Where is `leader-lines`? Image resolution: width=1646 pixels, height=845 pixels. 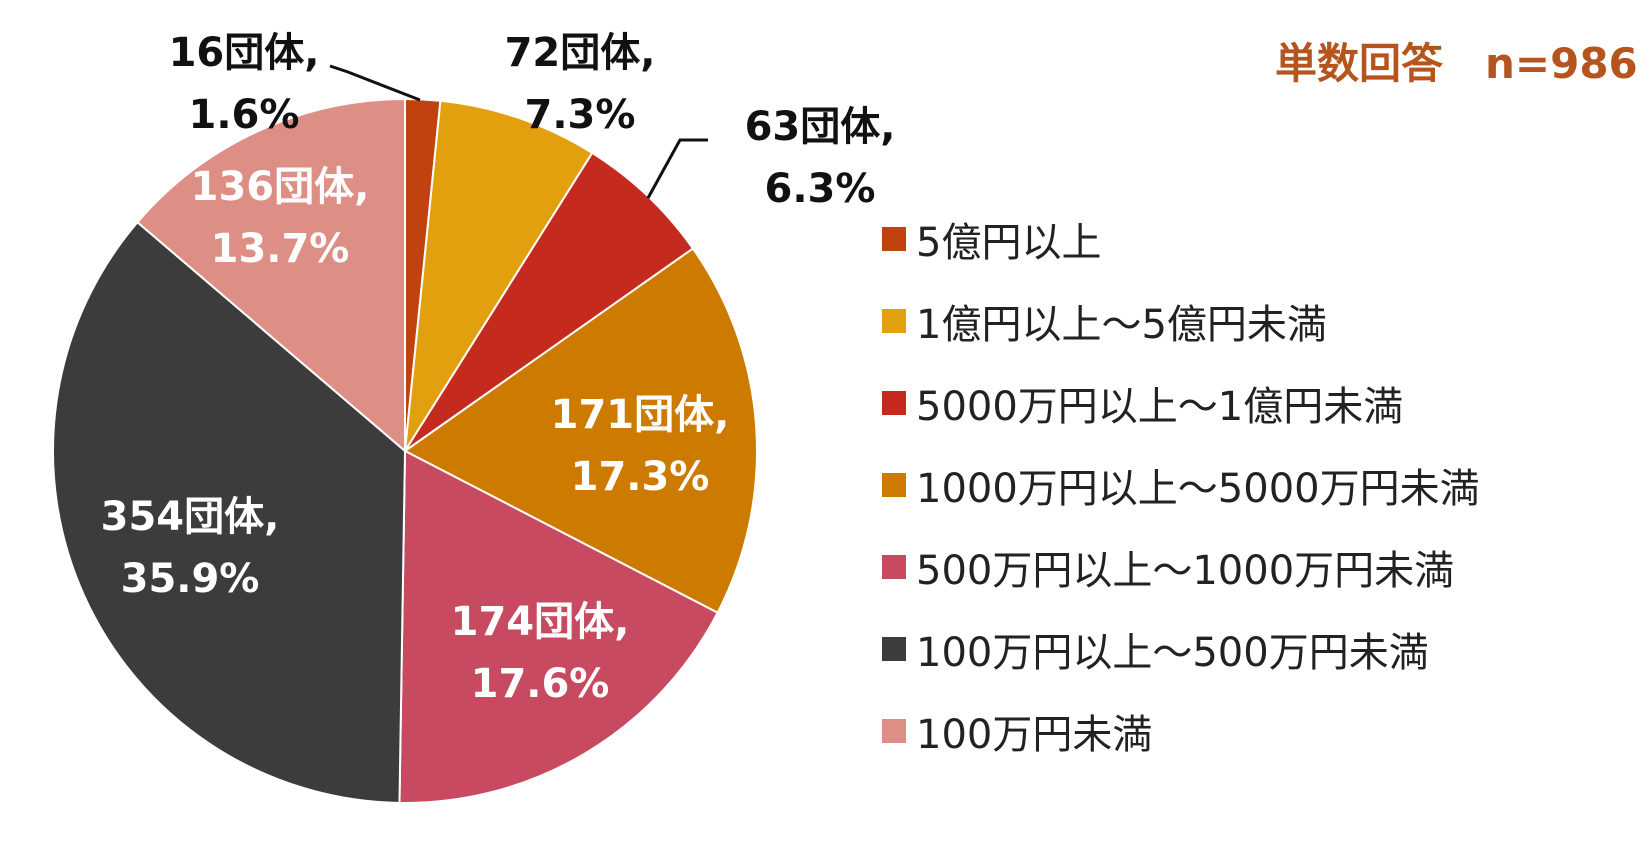
leader-lines is located at coordinates (518, 131).